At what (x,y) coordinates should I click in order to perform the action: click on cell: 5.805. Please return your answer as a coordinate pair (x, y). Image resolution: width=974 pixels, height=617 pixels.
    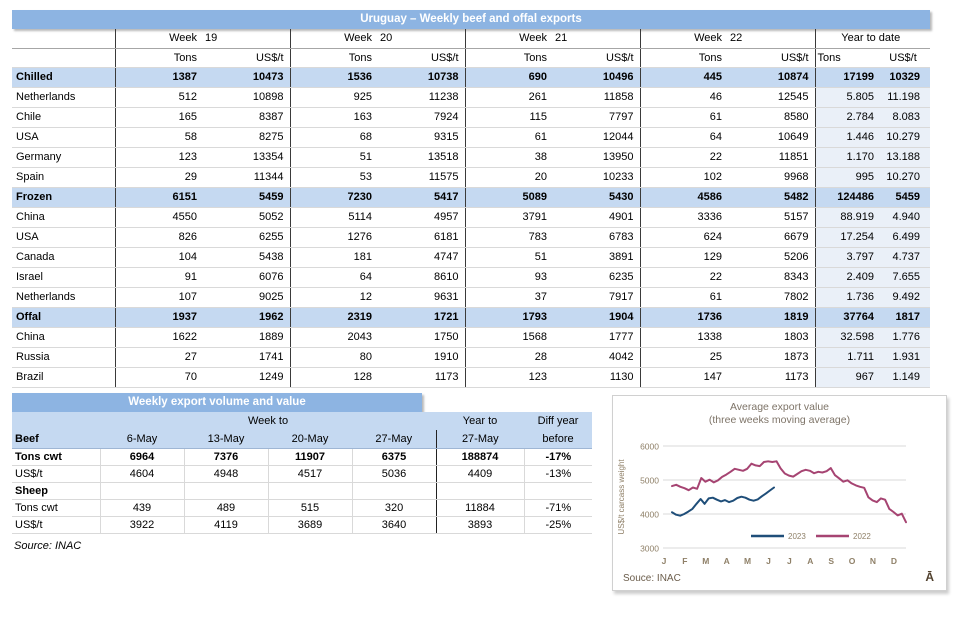
    Looking at the image, I should click on (847, 97).